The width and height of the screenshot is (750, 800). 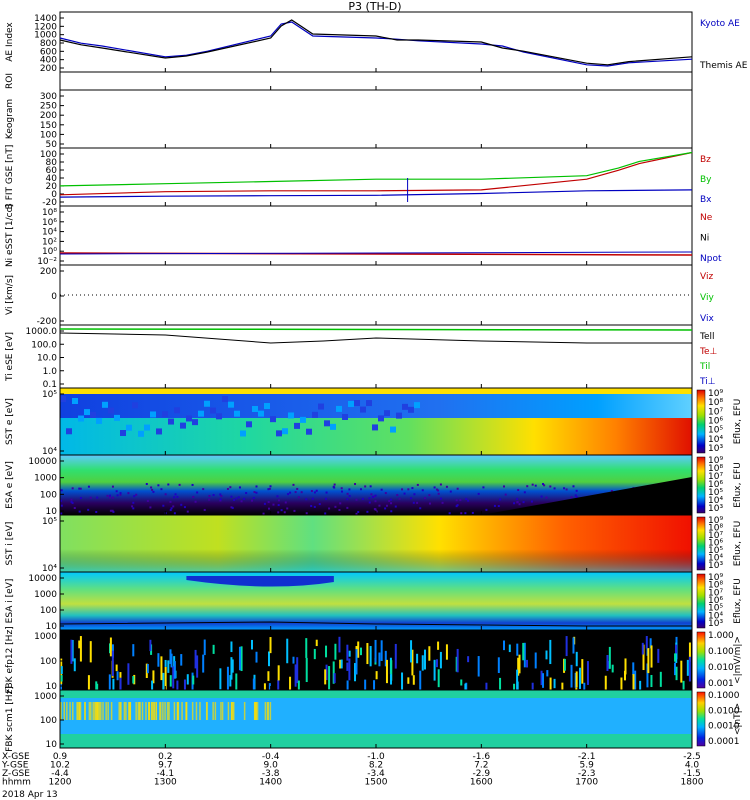 I want to click on ylabel-fbk_b: FBK scm1 [Hz], so click(x=10, y=719).